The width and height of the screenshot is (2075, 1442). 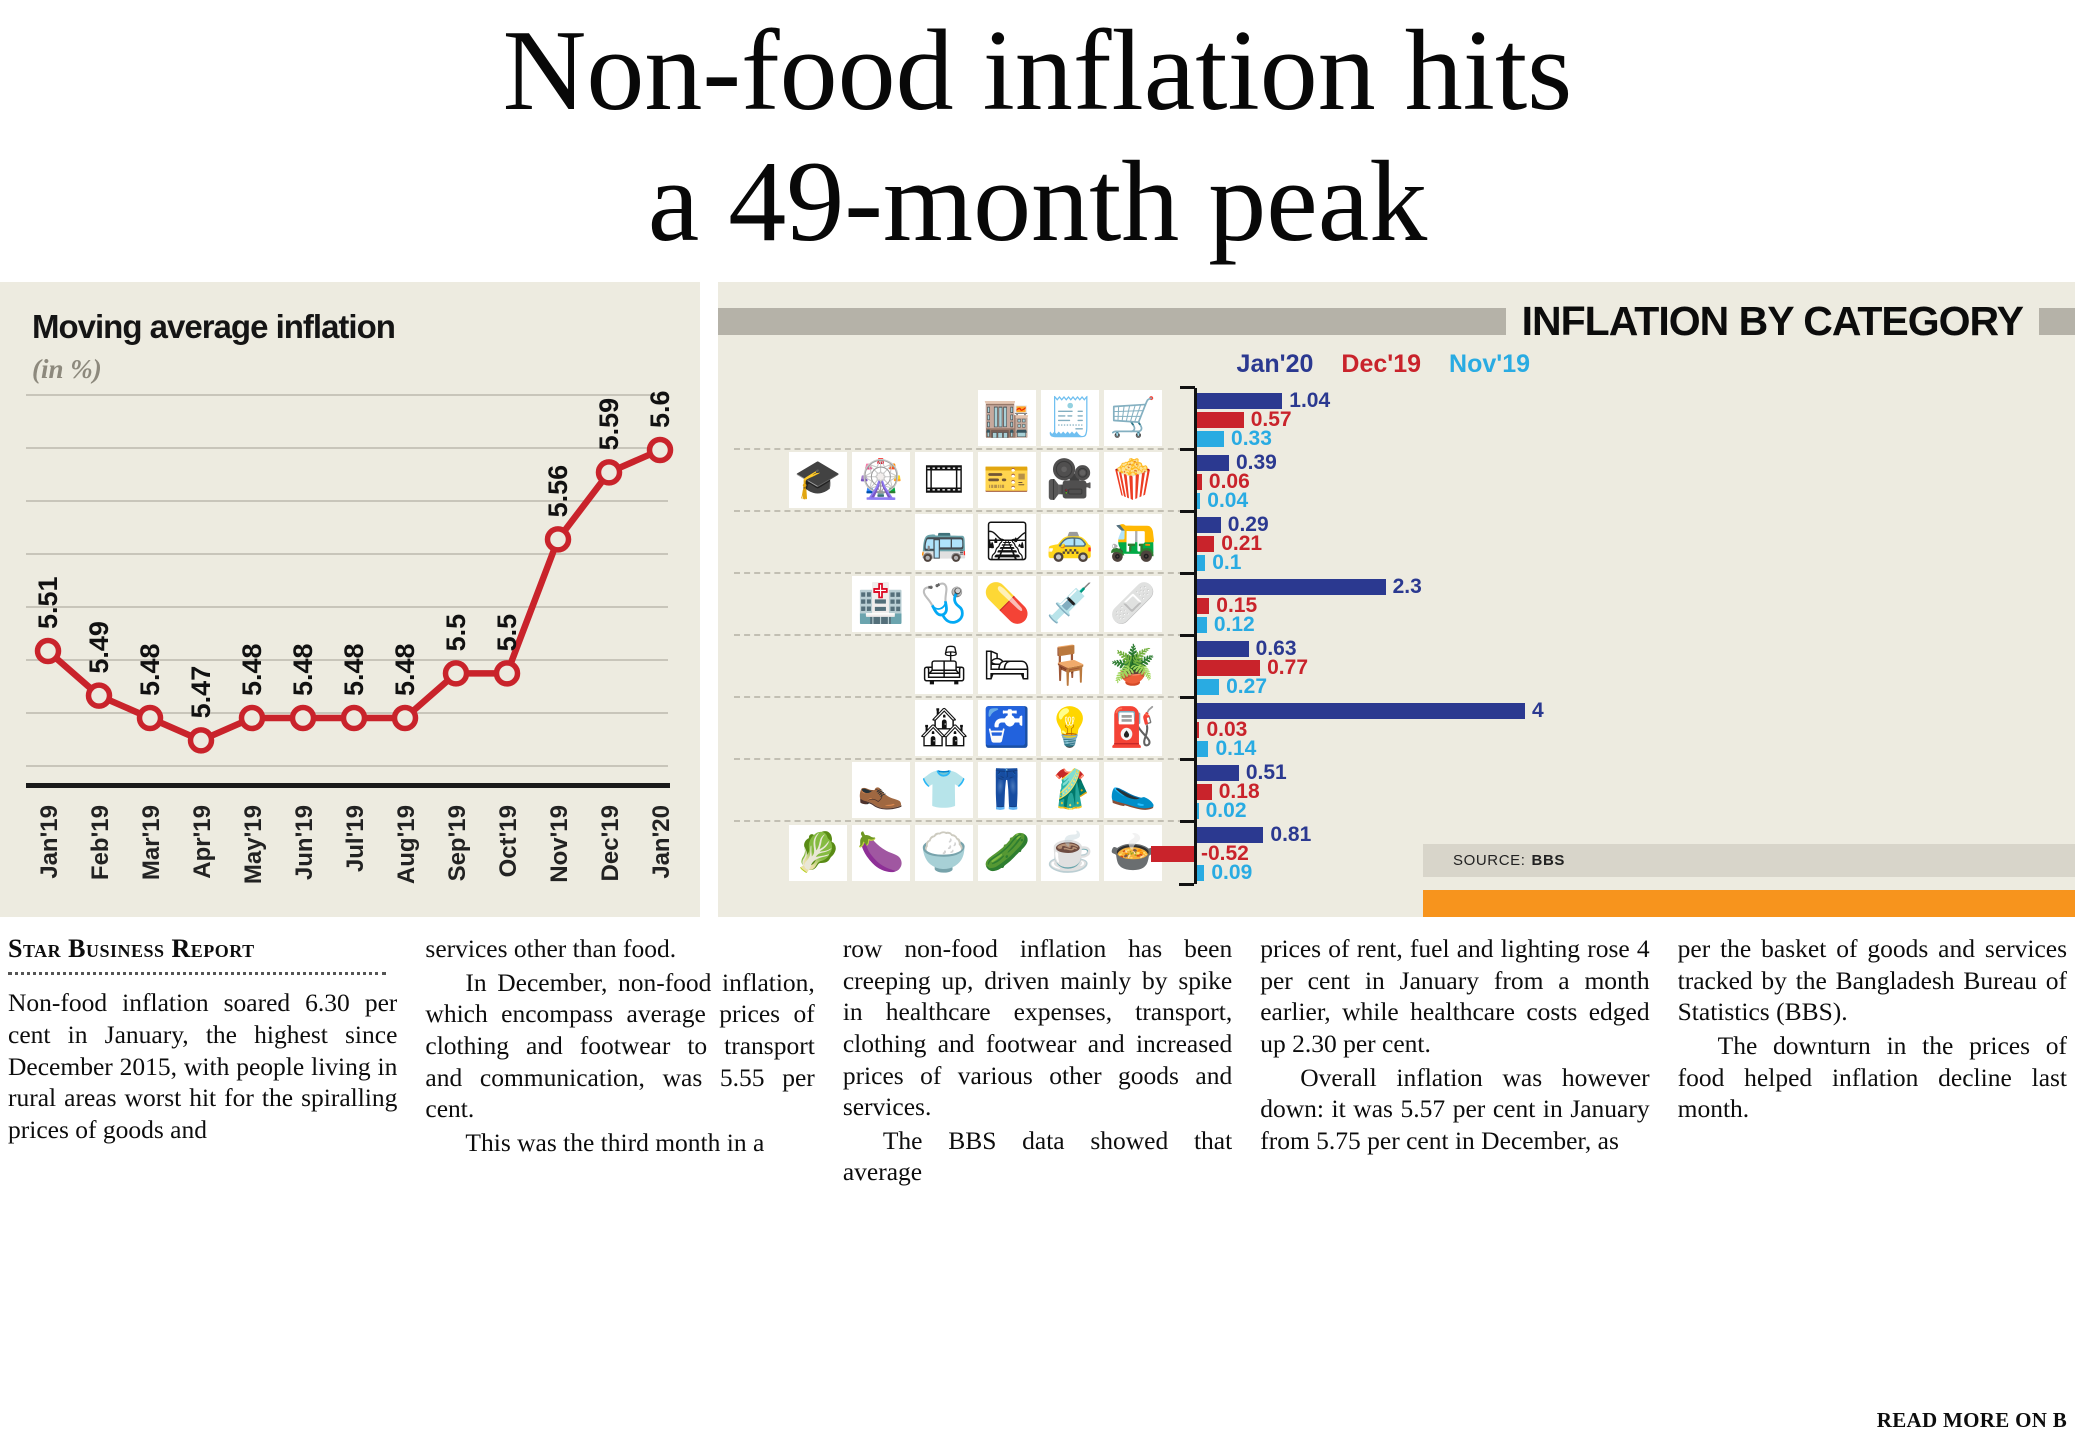 What do you see at coordinates (1399, 418) in the screenshot?
I see `category-row-miscellaneous-goods-and-services: 🏬 🧾 🛒 1.04 0.57 0.33` at bounding box center [1399, 418].